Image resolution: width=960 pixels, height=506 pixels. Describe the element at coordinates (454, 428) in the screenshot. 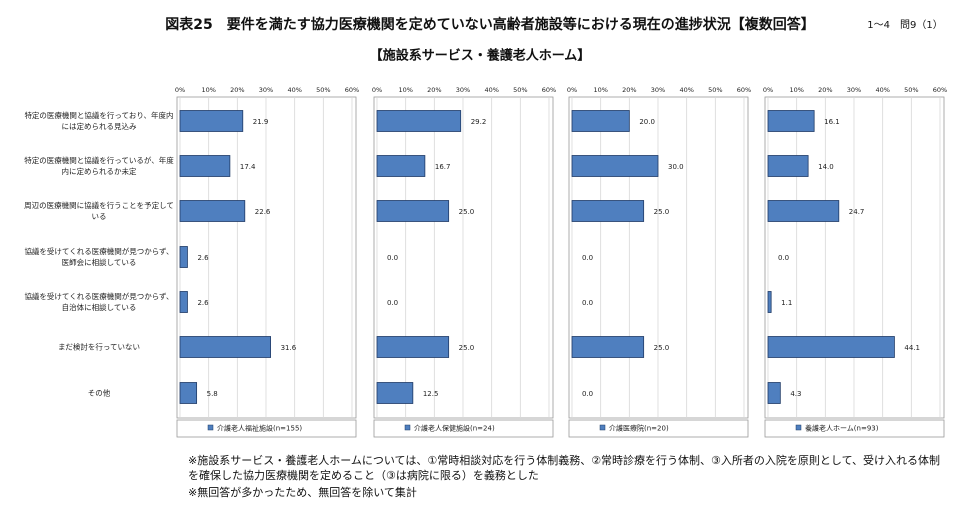

I see `legend-label: 介護老人保健施設(n=24)` at that location.